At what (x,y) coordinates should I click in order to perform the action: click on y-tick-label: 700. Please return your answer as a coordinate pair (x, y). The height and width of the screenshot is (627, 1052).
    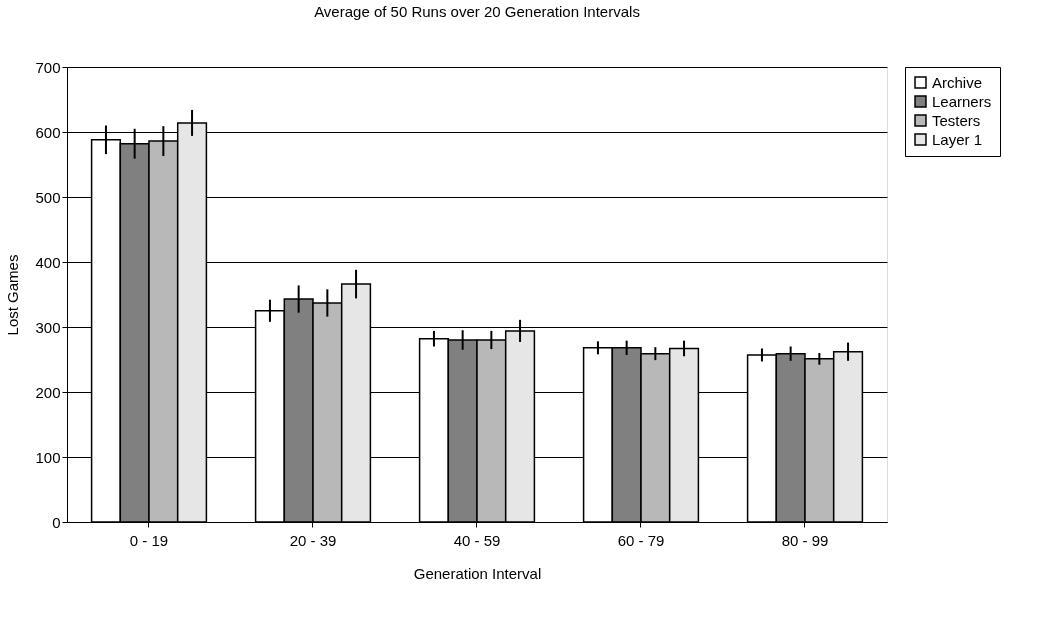
    Looking at the image, I should click on (48, 67).